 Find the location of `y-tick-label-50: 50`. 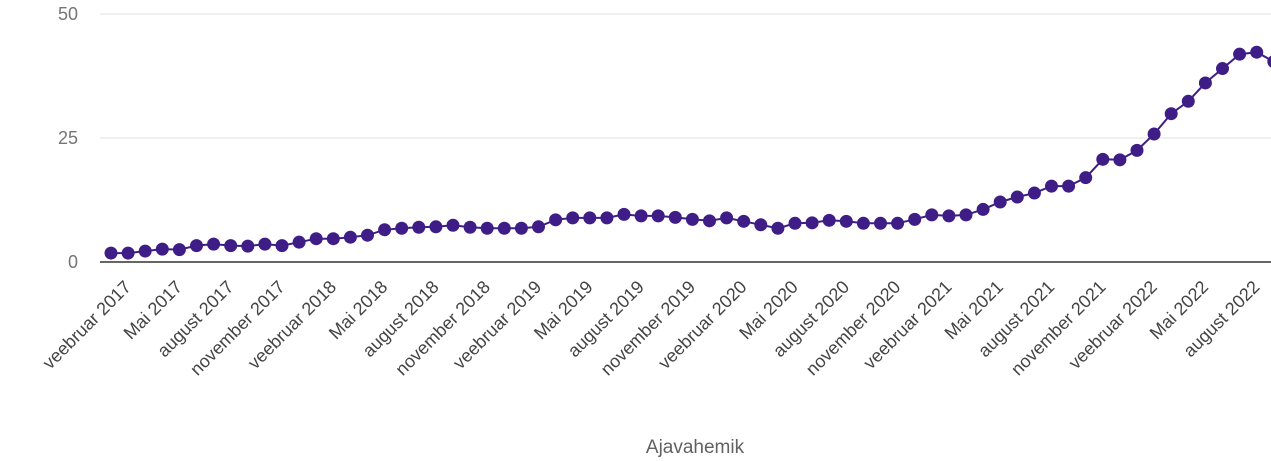

y-tick-label-50: 50 is located at coordinates (68, 14).